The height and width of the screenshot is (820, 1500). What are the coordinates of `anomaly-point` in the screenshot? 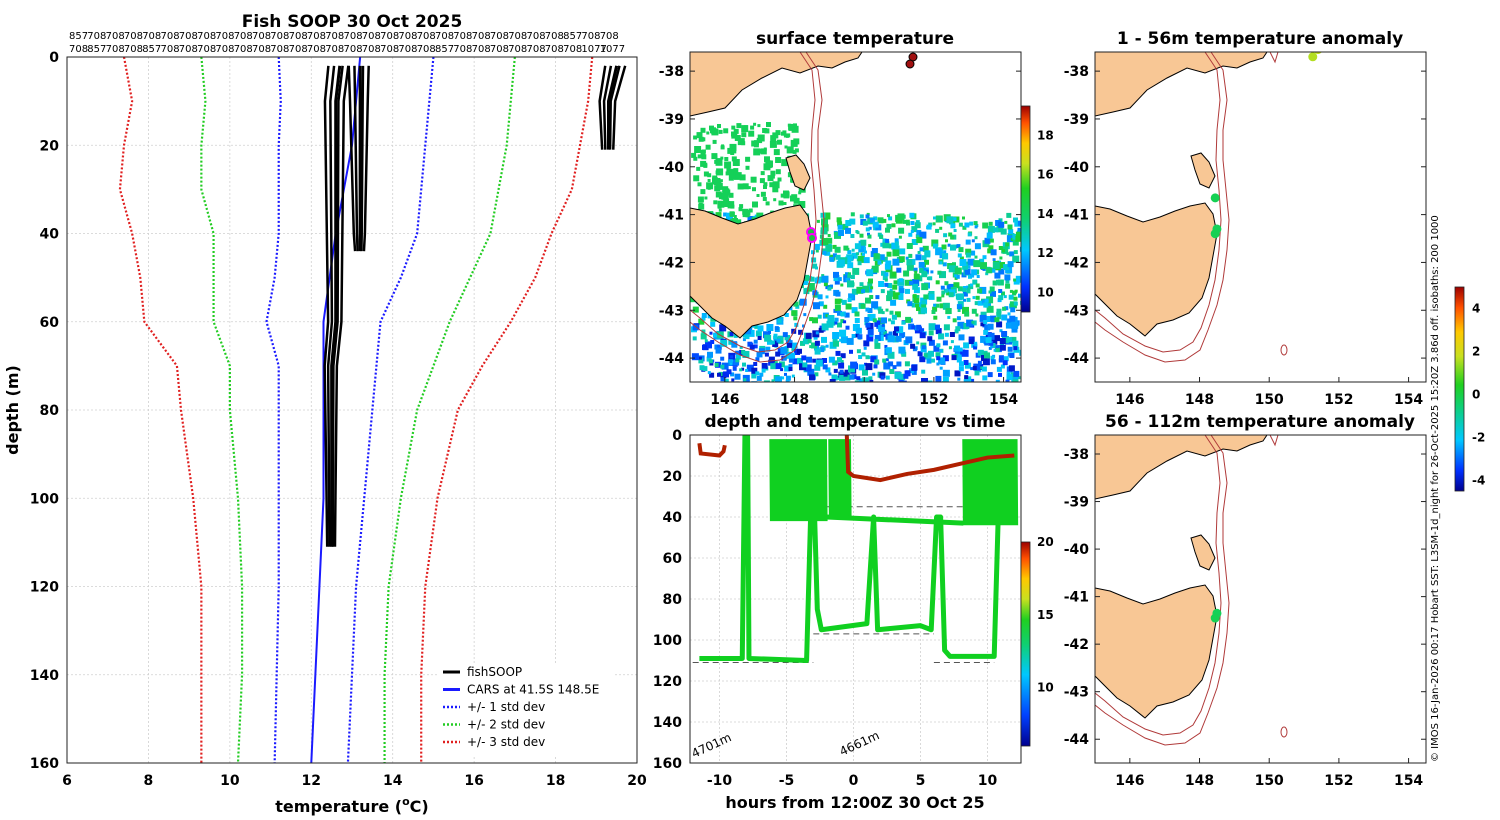 It's located at (1215, 234).